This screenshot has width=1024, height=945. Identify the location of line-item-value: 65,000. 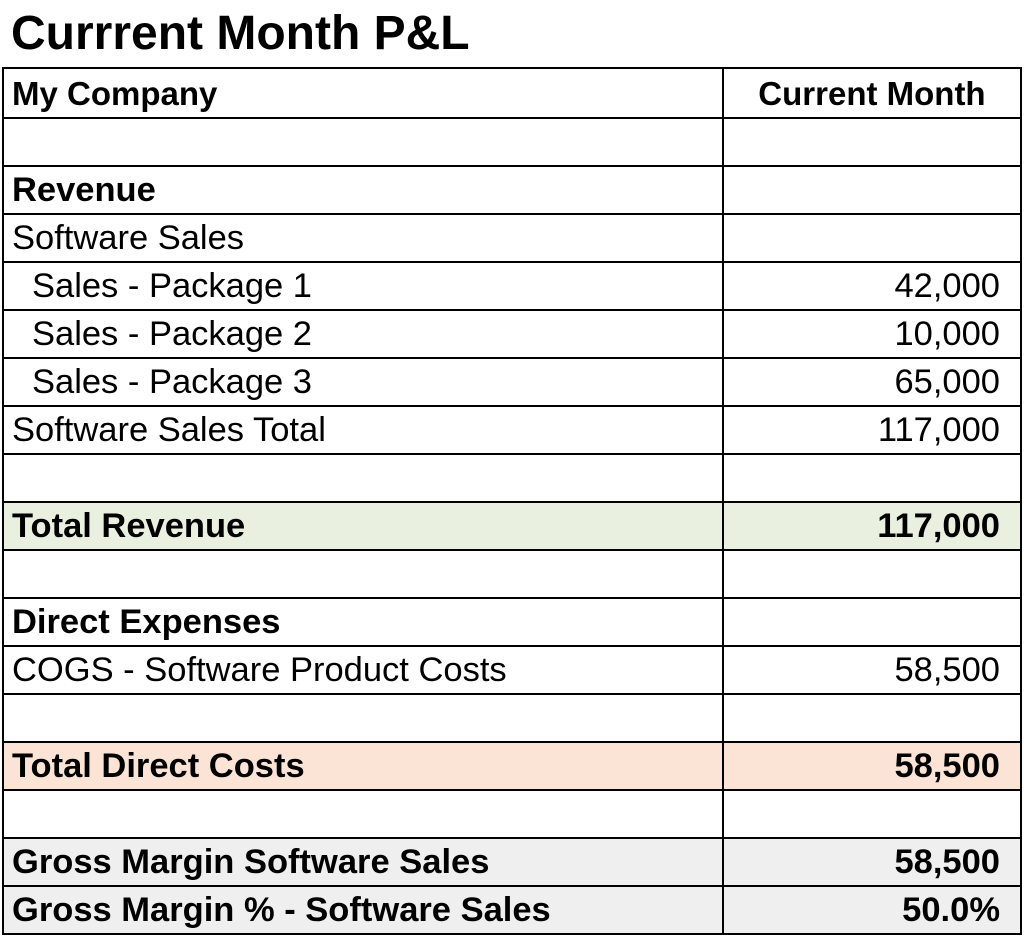
(872, 382).